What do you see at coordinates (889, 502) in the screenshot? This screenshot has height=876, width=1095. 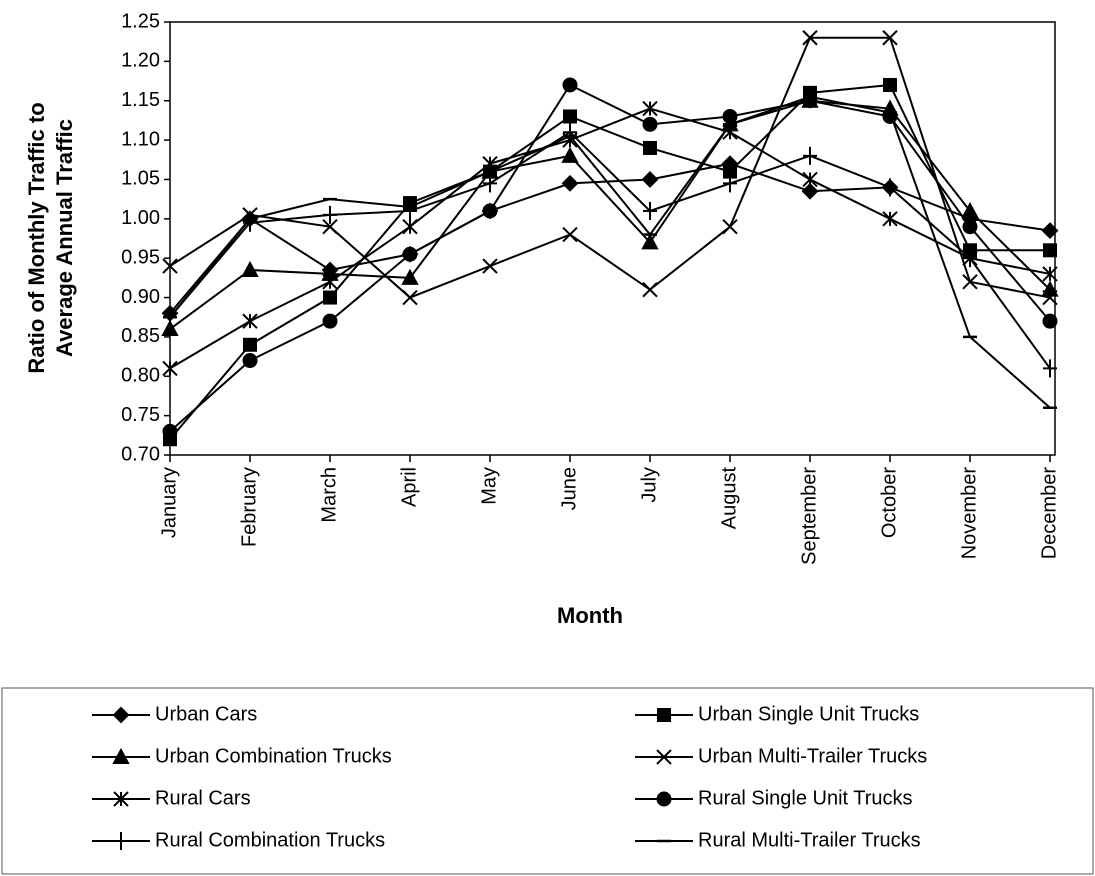 I see `x-tick-label: October` at bounding box center [889, 502].